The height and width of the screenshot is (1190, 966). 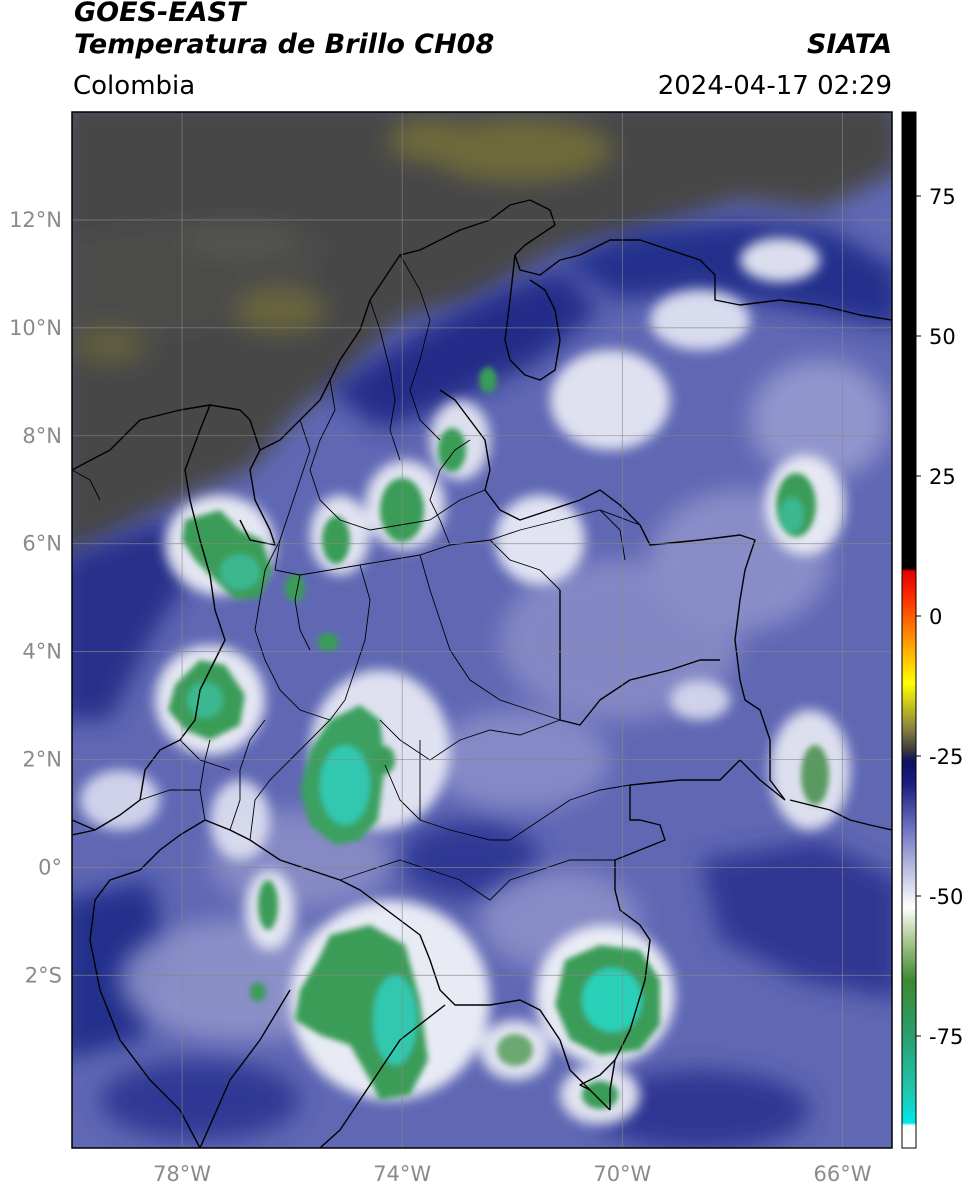 What do you see at coordinates (35, 220) in the screenshot?
I see `lat-tick-label: 12°N` at bounding box center [35, 220].